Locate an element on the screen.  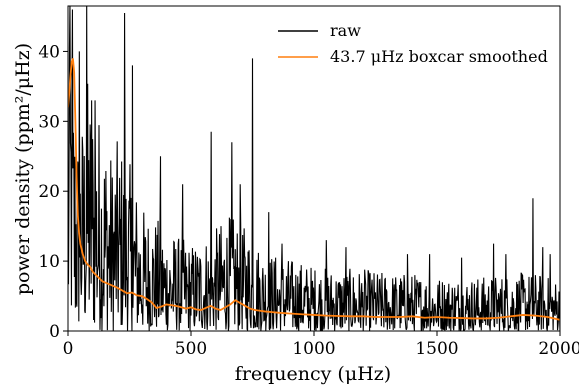
y-tick-label: 0 is located at coordinates (54, 332).